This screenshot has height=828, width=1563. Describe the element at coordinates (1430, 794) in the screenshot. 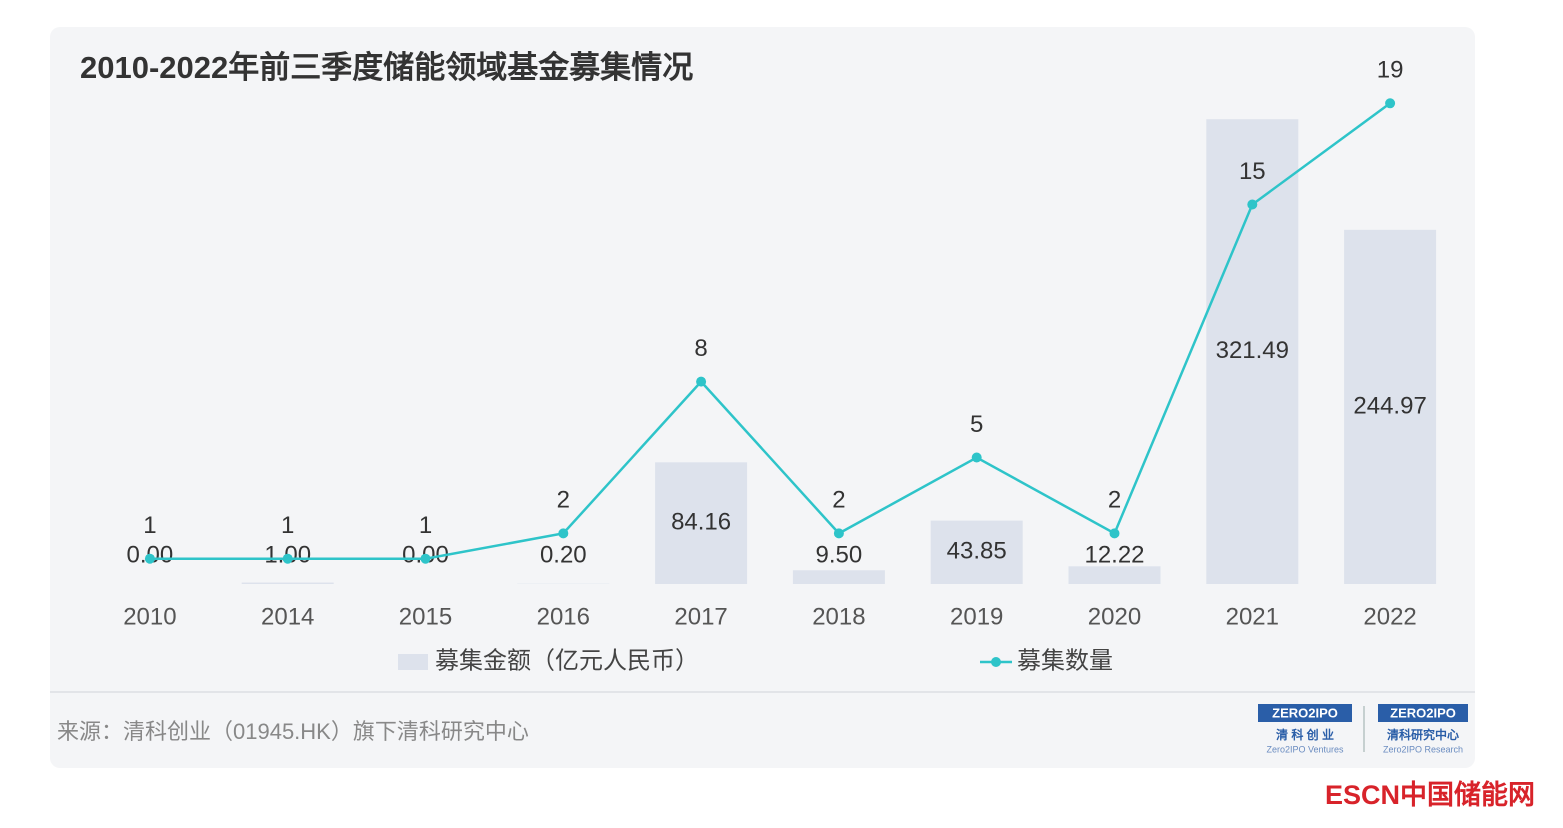

I see `watermark: ESCN中国储能网` at that location.